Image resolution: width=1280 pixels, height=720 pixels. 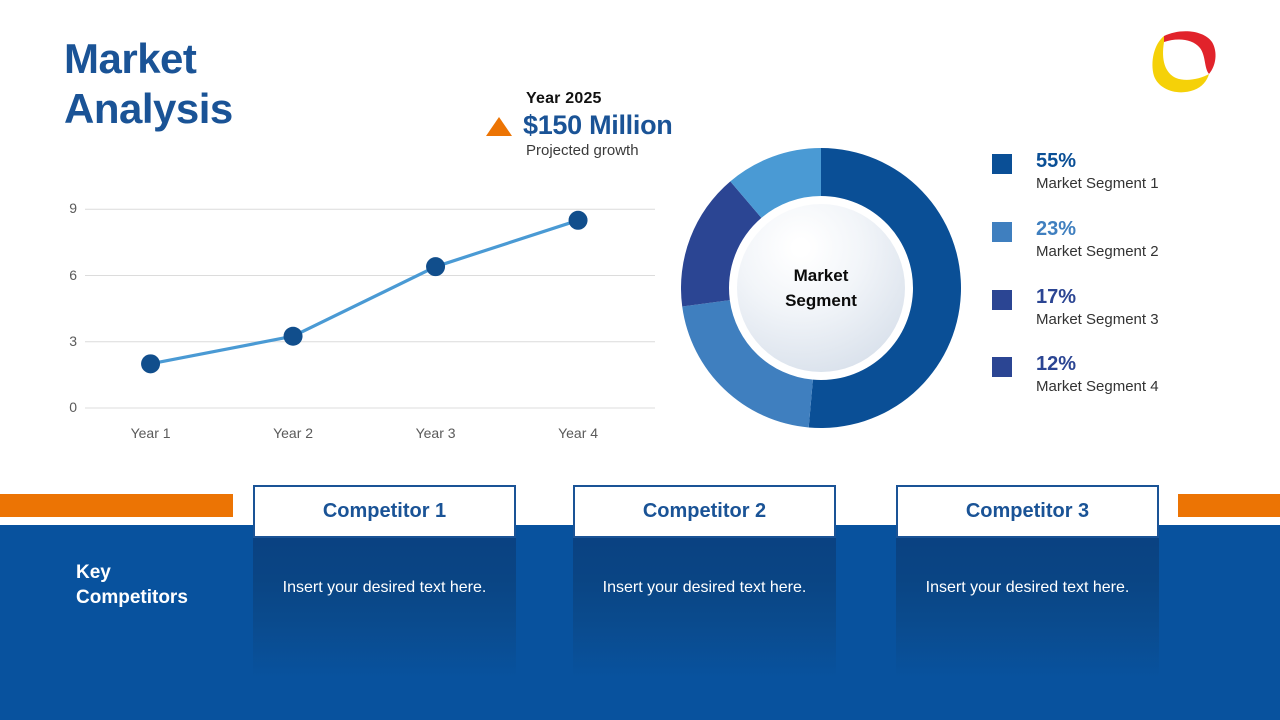 What do you see at coordinates (598, 125) in the screenshot?
I see `kpi-value: $150 Million` at bounding box center [598, 125].